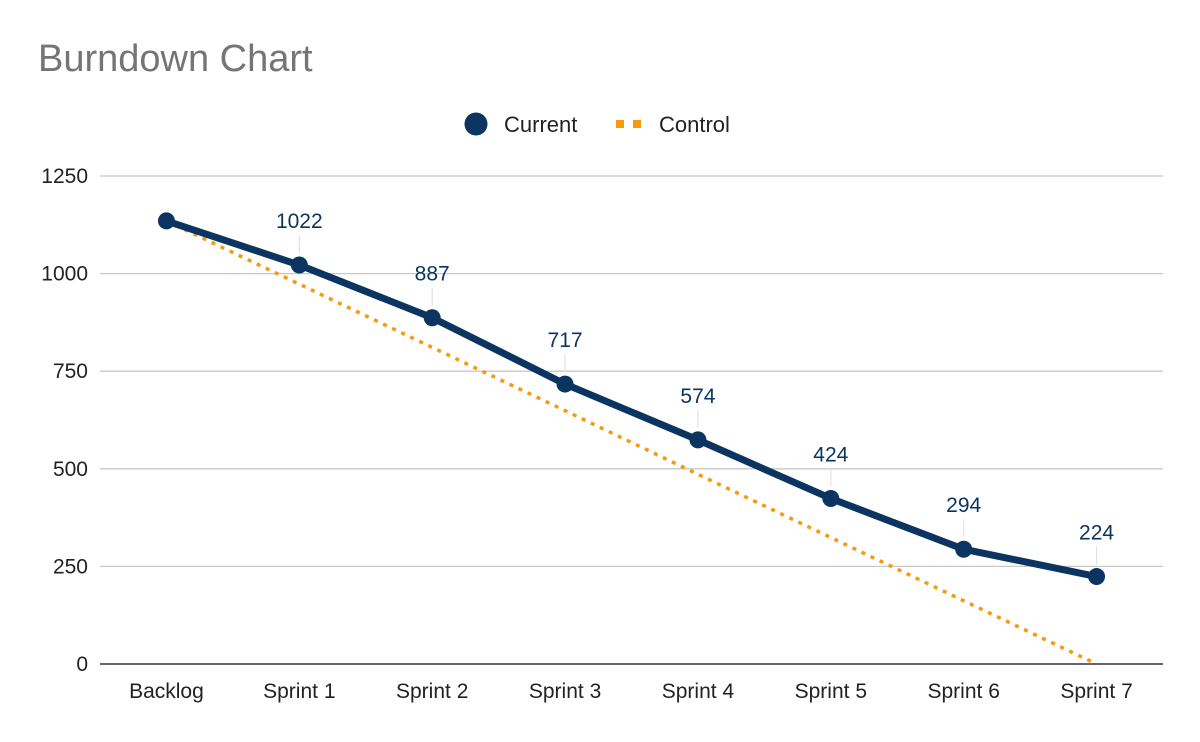 This screenshot has width=1200, height=742. I want to click on x-tick-label: Sprint 2, so click(432, 691).